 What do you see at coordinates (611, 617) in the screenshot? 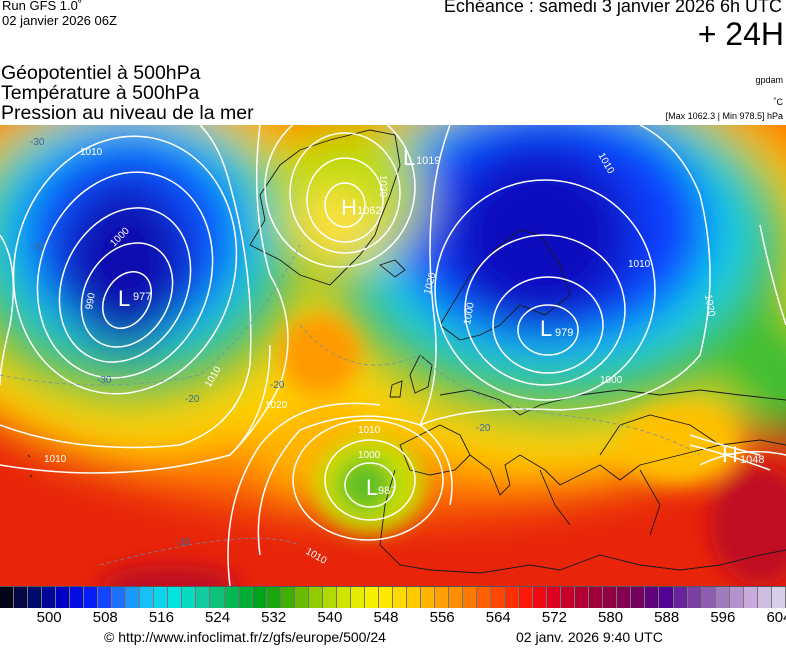
I see `colorbar-tick-label: 580` at bounding box center [611, 617].